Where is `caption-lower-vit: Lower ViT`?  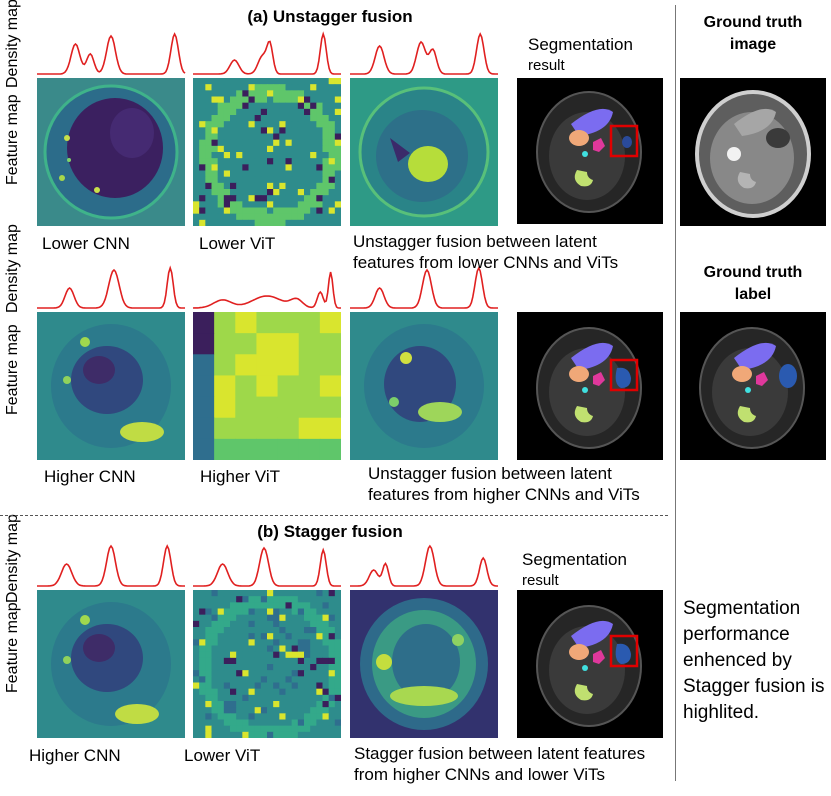
caption-lower-vit: Lower ViT is located at coordinates (237, 243).